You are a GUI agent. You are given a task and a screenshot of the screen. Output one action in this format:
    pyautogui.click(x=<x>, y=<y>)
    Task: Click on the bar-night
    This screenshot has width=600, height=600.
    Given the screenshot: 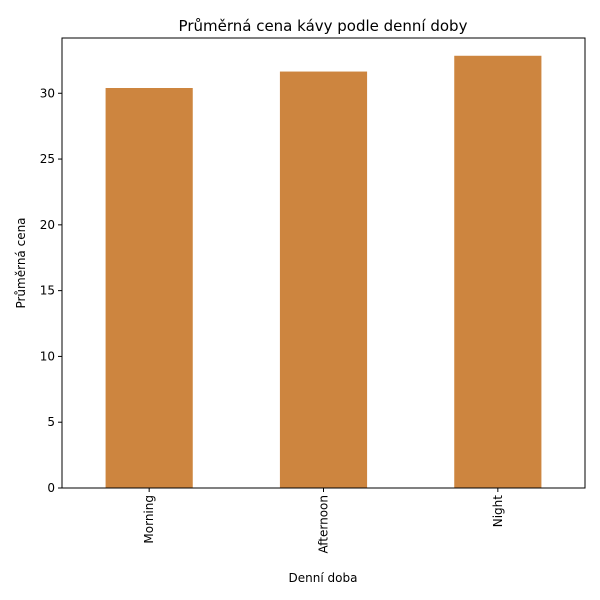 What is the action you would take?
    pyautogui.click(x=498, y=272)
    